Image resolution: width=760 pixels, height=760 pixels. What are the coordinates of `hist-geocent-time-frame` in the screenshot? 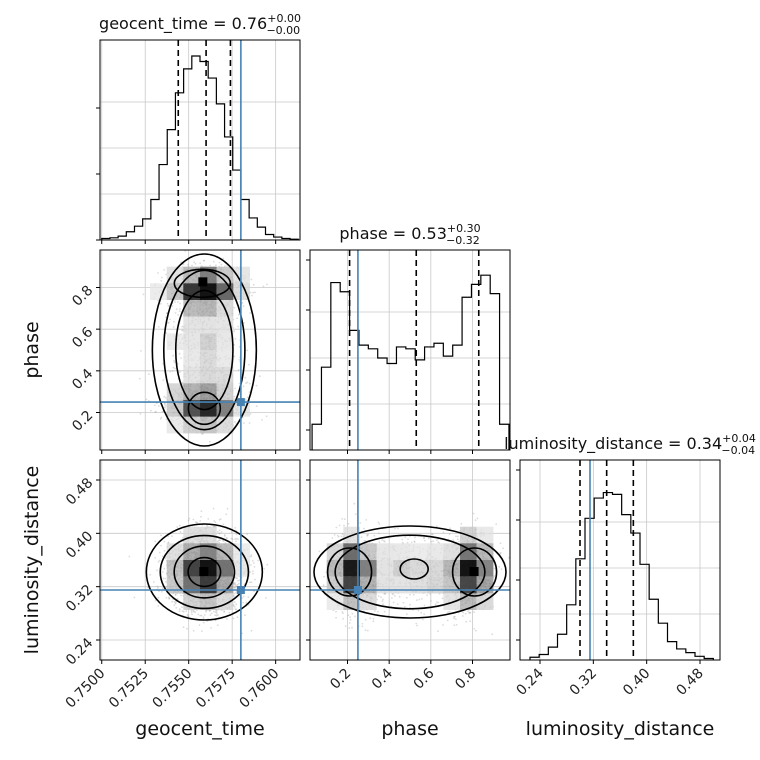 It's located at (200, 140).